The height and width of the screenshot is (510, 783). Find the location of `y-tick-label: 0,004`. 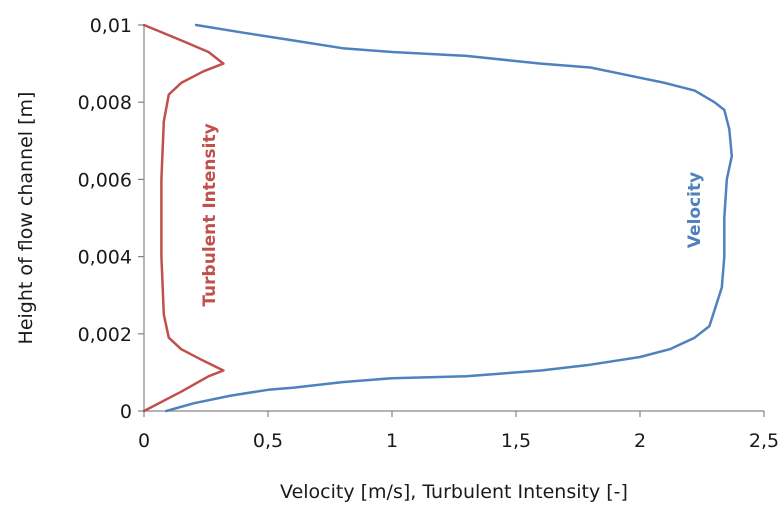

y-tick-label: 0,004 is located at coordinates (105, 258).